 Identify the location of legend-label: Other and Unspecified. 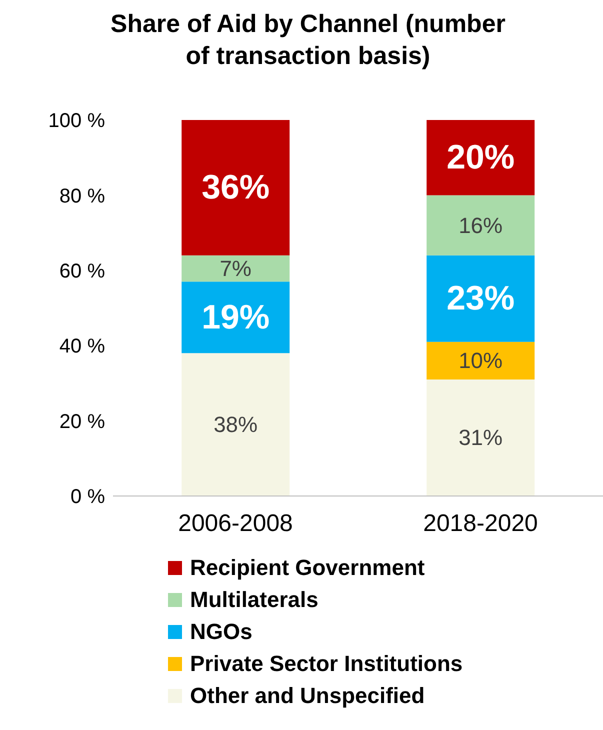
(307, 696).